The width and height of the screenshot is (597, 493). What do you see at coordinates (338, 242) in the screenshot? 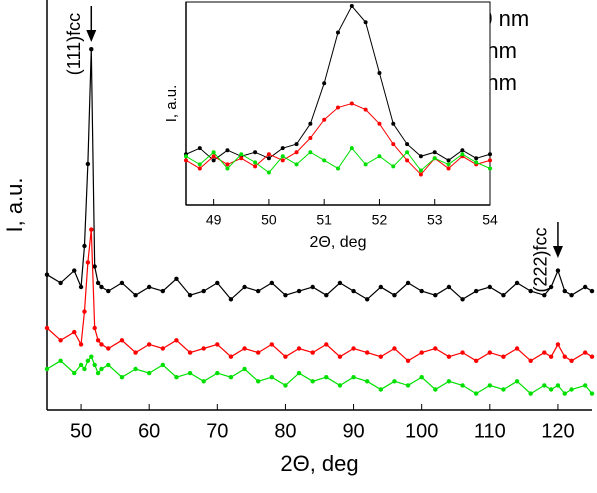
I see `x-axis-label: 2Θ, deg` at bounding box center [338, 242].